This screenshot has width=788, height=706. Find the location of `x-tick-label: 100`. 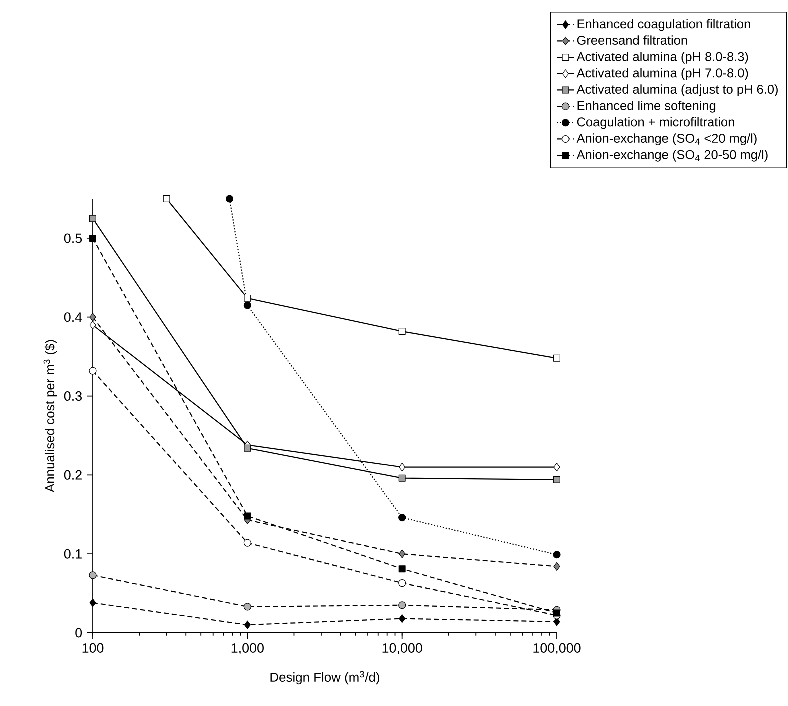

x-tick-label: 100 is located at coordinates (93, 648).